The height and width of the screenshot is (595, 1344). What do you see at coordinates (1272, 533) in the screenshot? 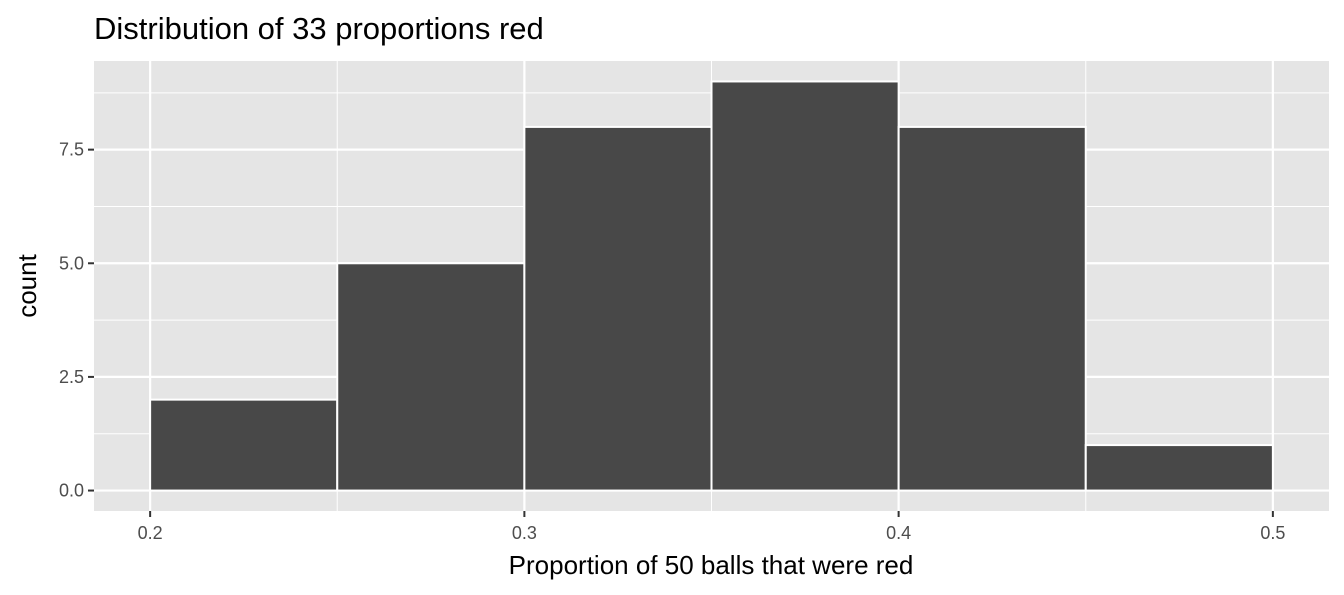
I see `x-tick-label: 0.5` at bounding box center [1272, 533].